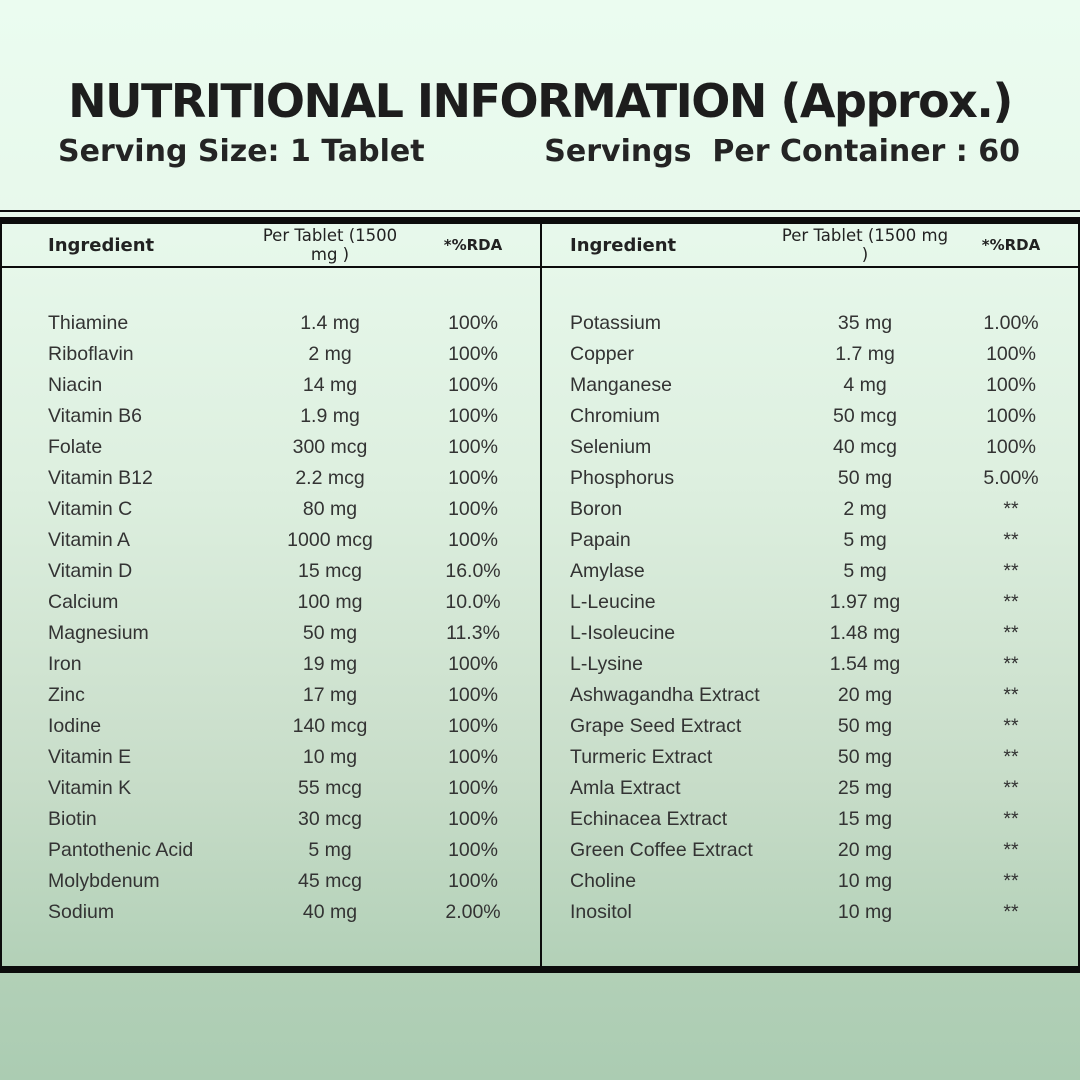 Image resolution: width=1080 pixels, height=1080 pixels. I want to click on ingredient-name: Iodine, so click(75, 726).